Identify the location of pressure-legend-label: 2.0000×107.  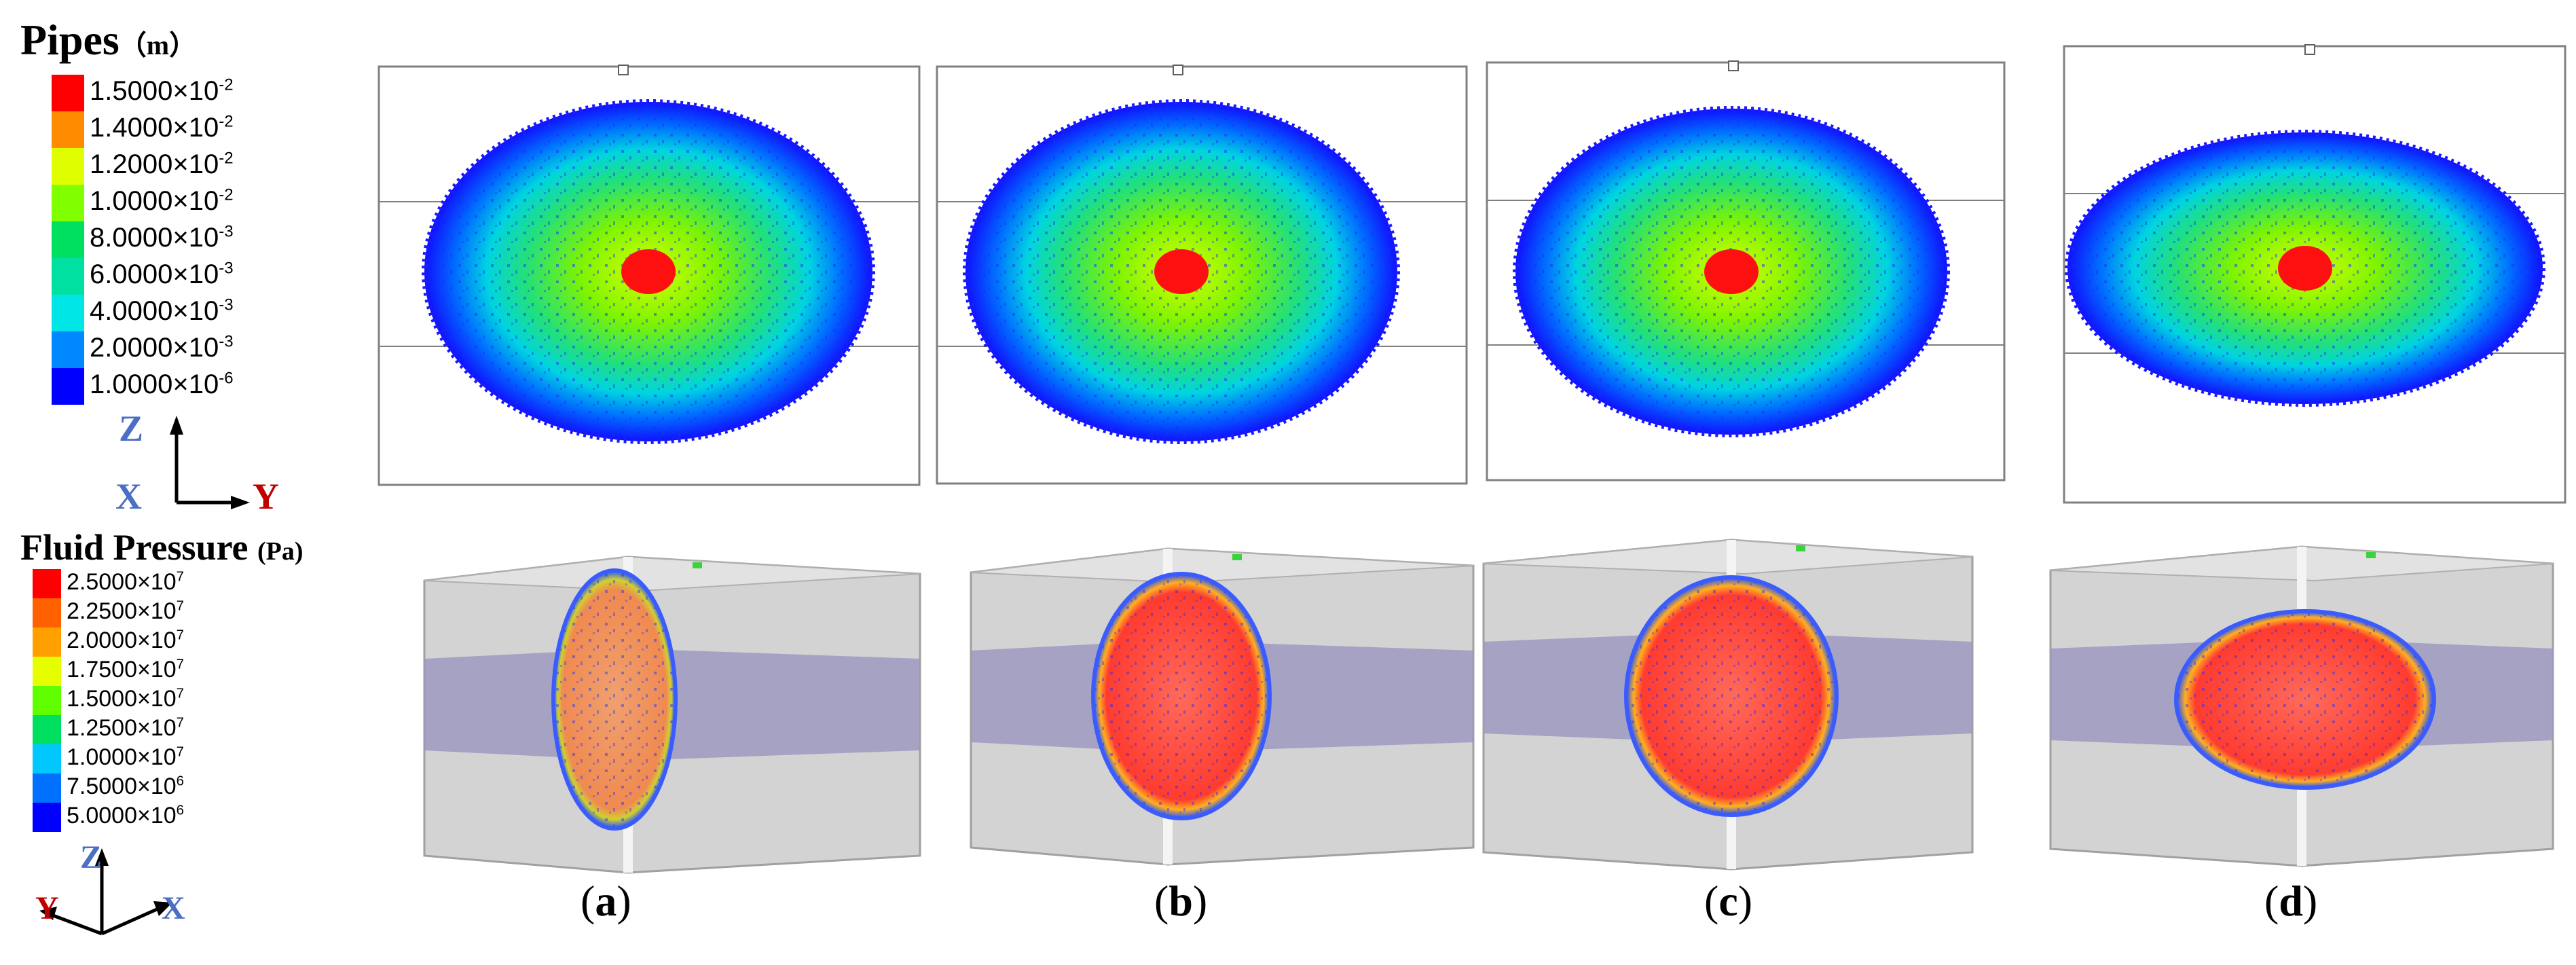
(125, 640).